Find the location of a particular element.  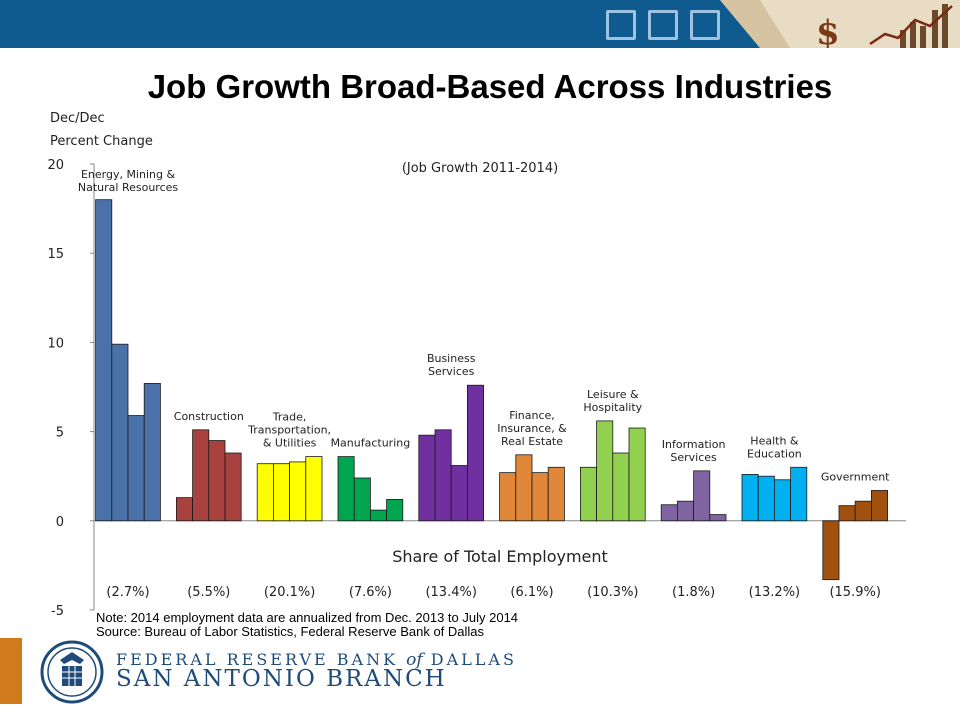

industry-label: Health & Education is located at coordinates (774, 447).